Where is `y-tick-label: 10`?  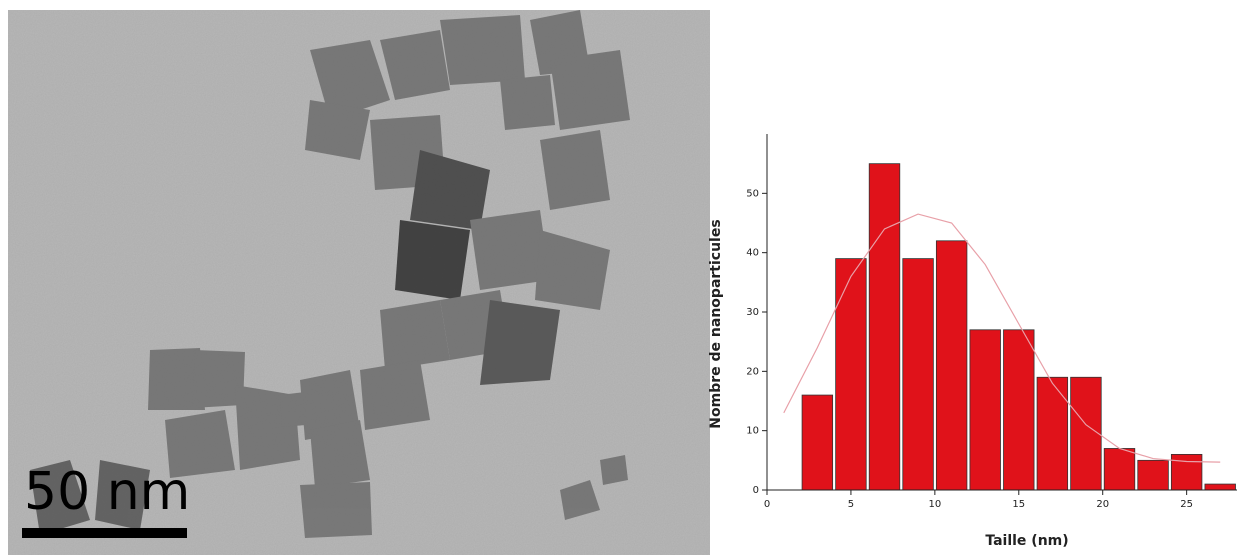 y-tick-label: 10 is located at coordinates (752, 431).